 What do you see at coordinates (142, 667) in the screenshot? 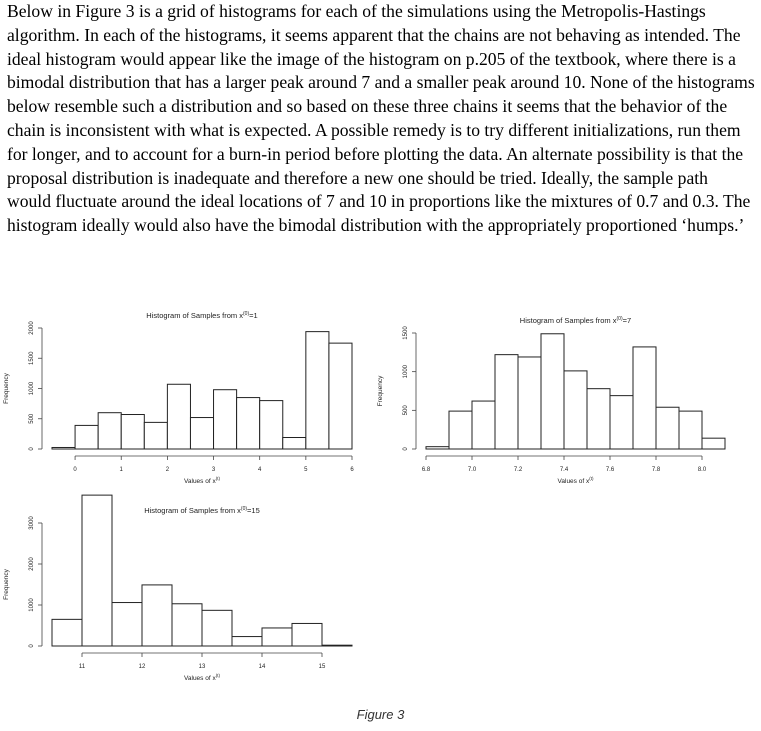
I see `x-tick-label: 12` at bounding box center [142, 667].